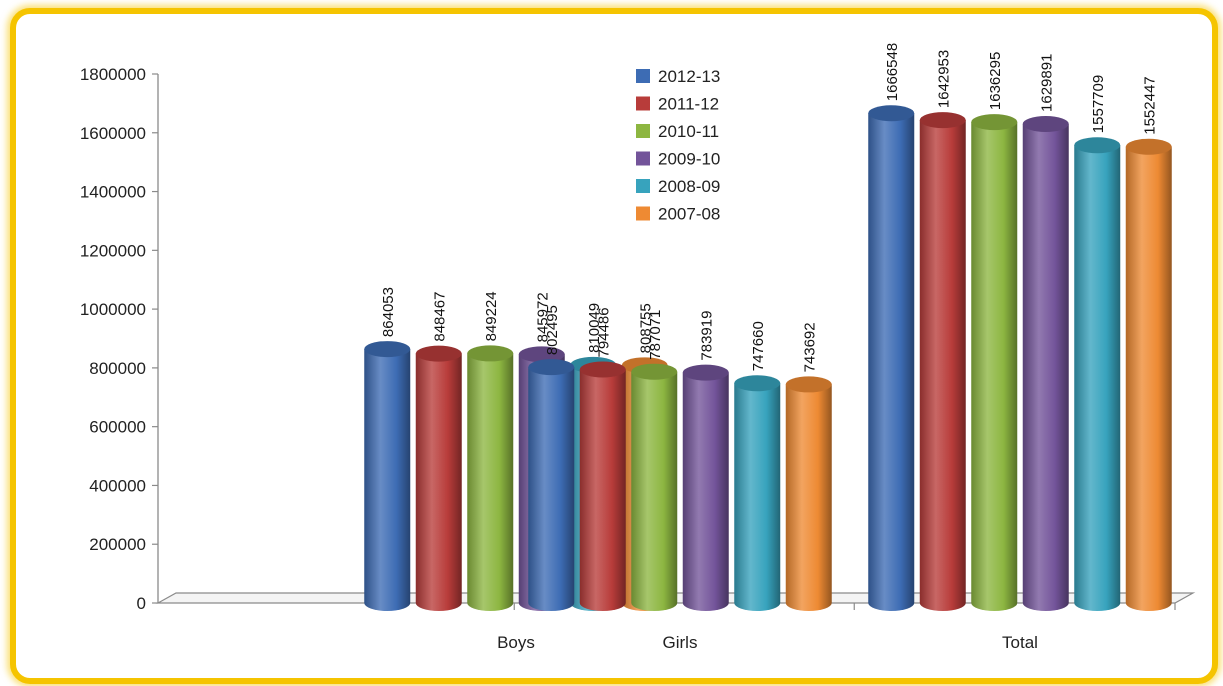  Describe the element at coordinates (440, 317) in the screenshot. I see `data-label: 848467` at that location.